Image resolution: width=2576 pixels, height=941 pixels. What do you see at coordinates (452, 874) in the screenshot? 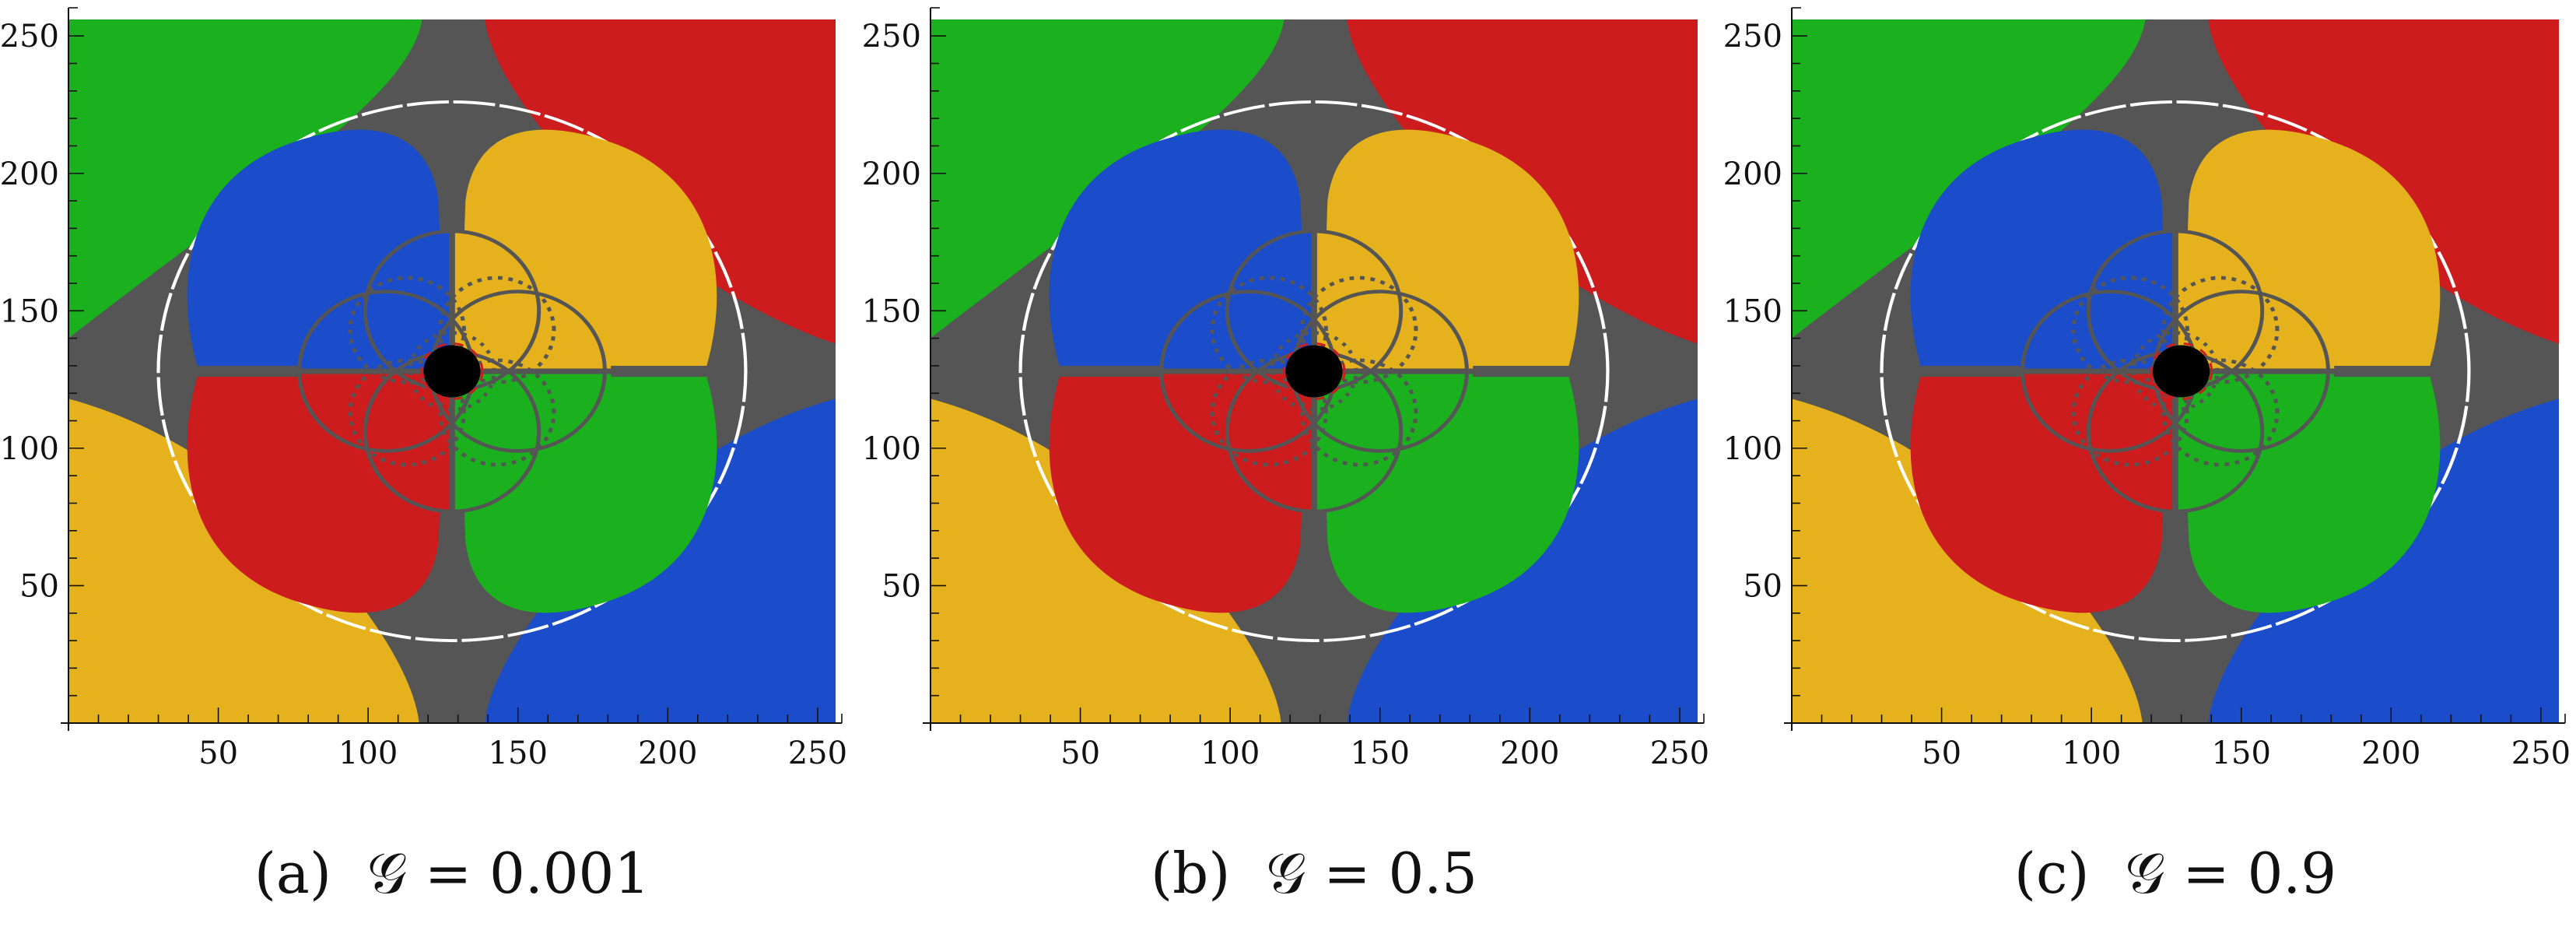
I see `caption-a: (a) 𝒢 = 0.001` at bounding box center [452, 874].